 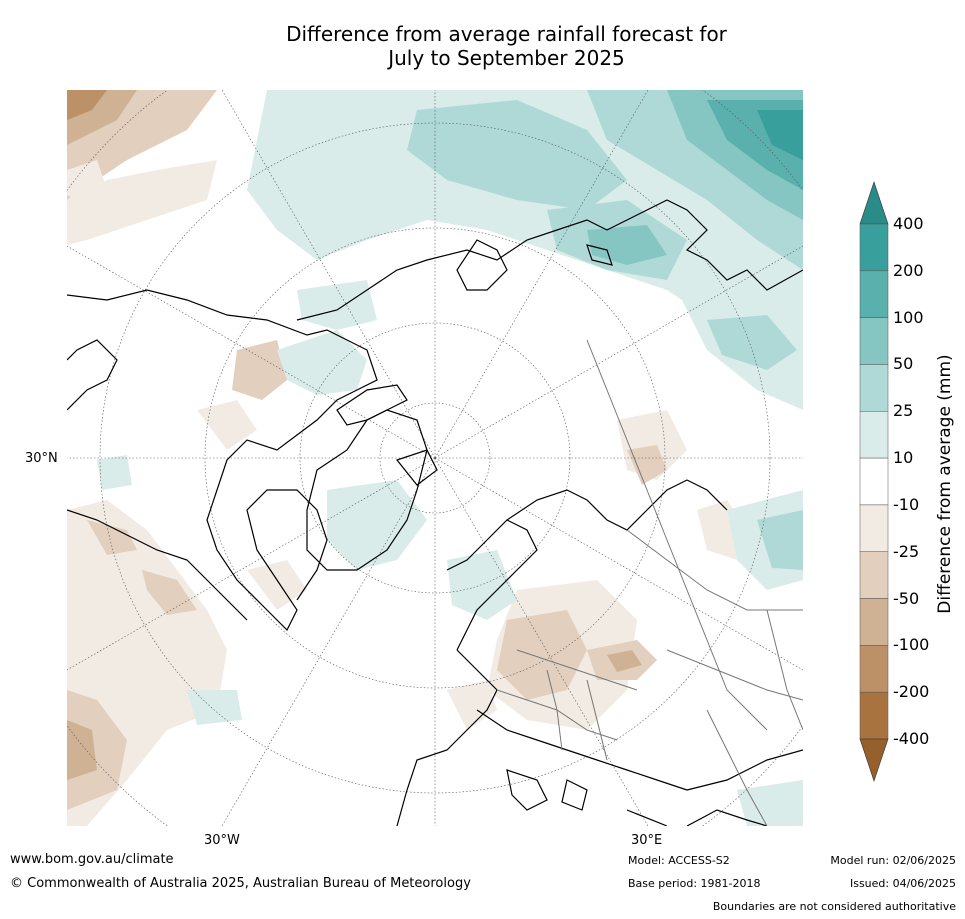 I want to click on colorbar-tick-label: 50, so click(x=903, y=364).